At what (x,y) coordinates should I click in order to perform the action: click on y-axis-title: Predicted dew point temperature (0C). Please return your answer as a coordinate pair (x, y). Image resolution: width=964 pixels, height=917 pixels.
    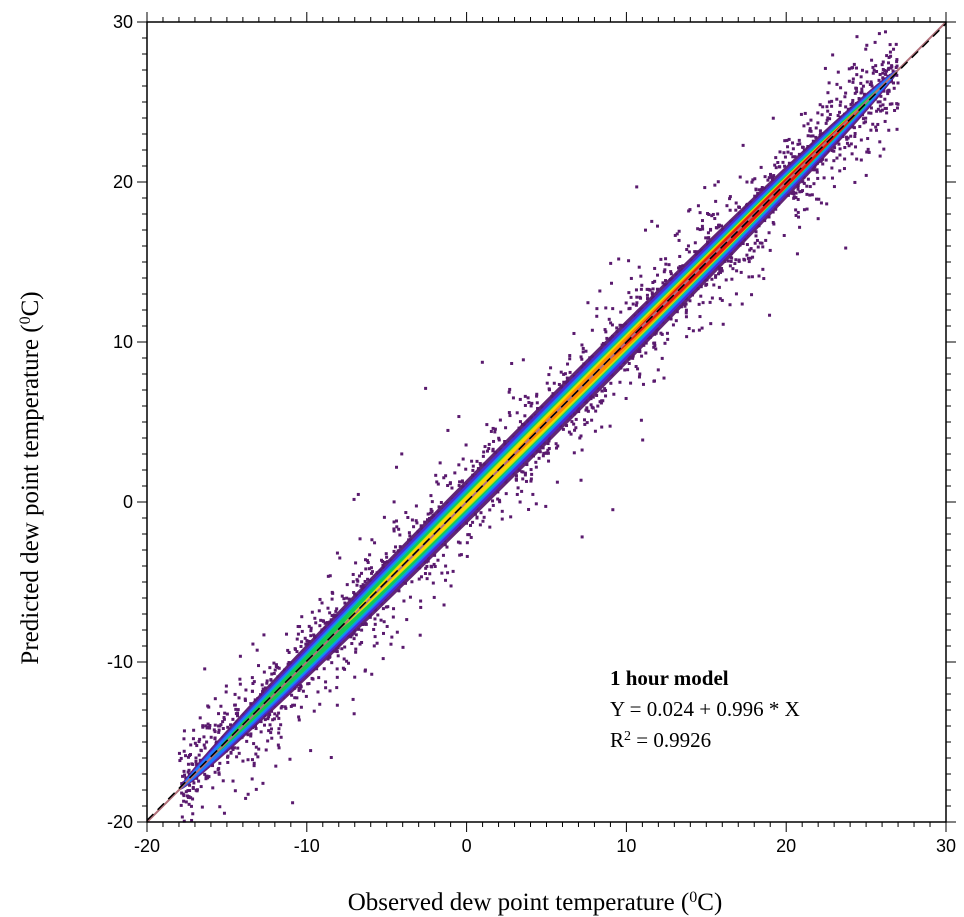
    Looking at the image, I should click on (31, 477).